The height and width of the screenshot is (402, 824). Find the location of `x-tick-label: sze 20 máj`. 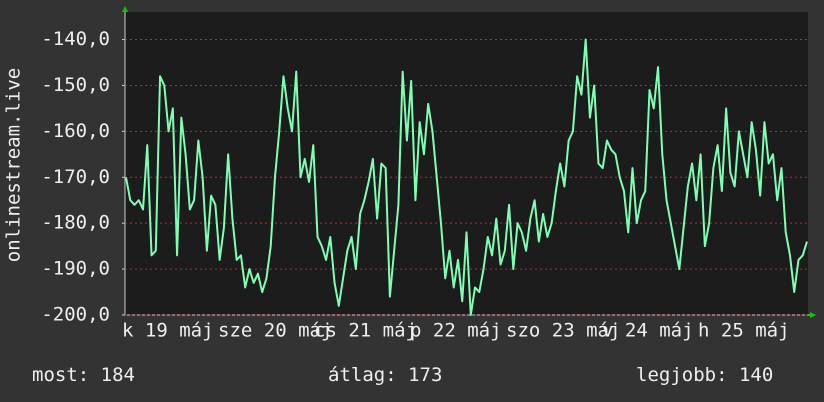

x-tick-label: sze 20 máj is located at coordinates (275, 331).